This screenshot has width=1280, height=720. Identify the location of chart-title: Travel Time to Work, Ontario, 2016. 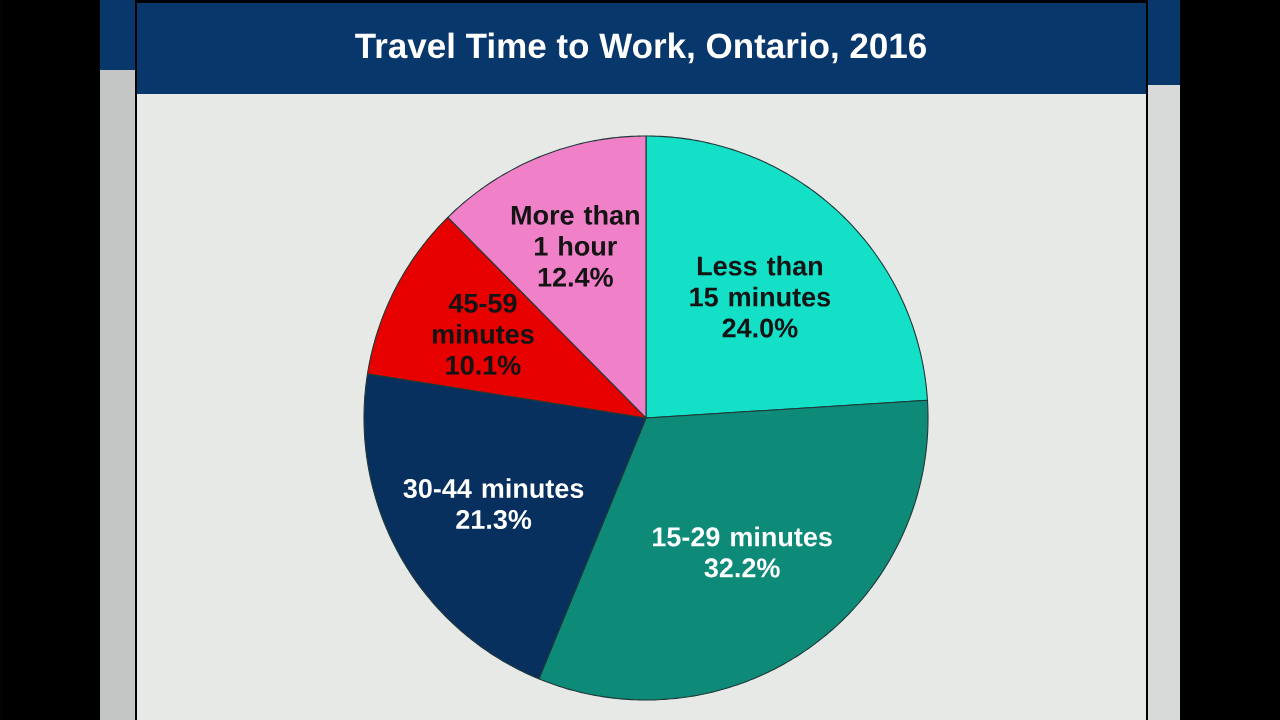
(640, 48).